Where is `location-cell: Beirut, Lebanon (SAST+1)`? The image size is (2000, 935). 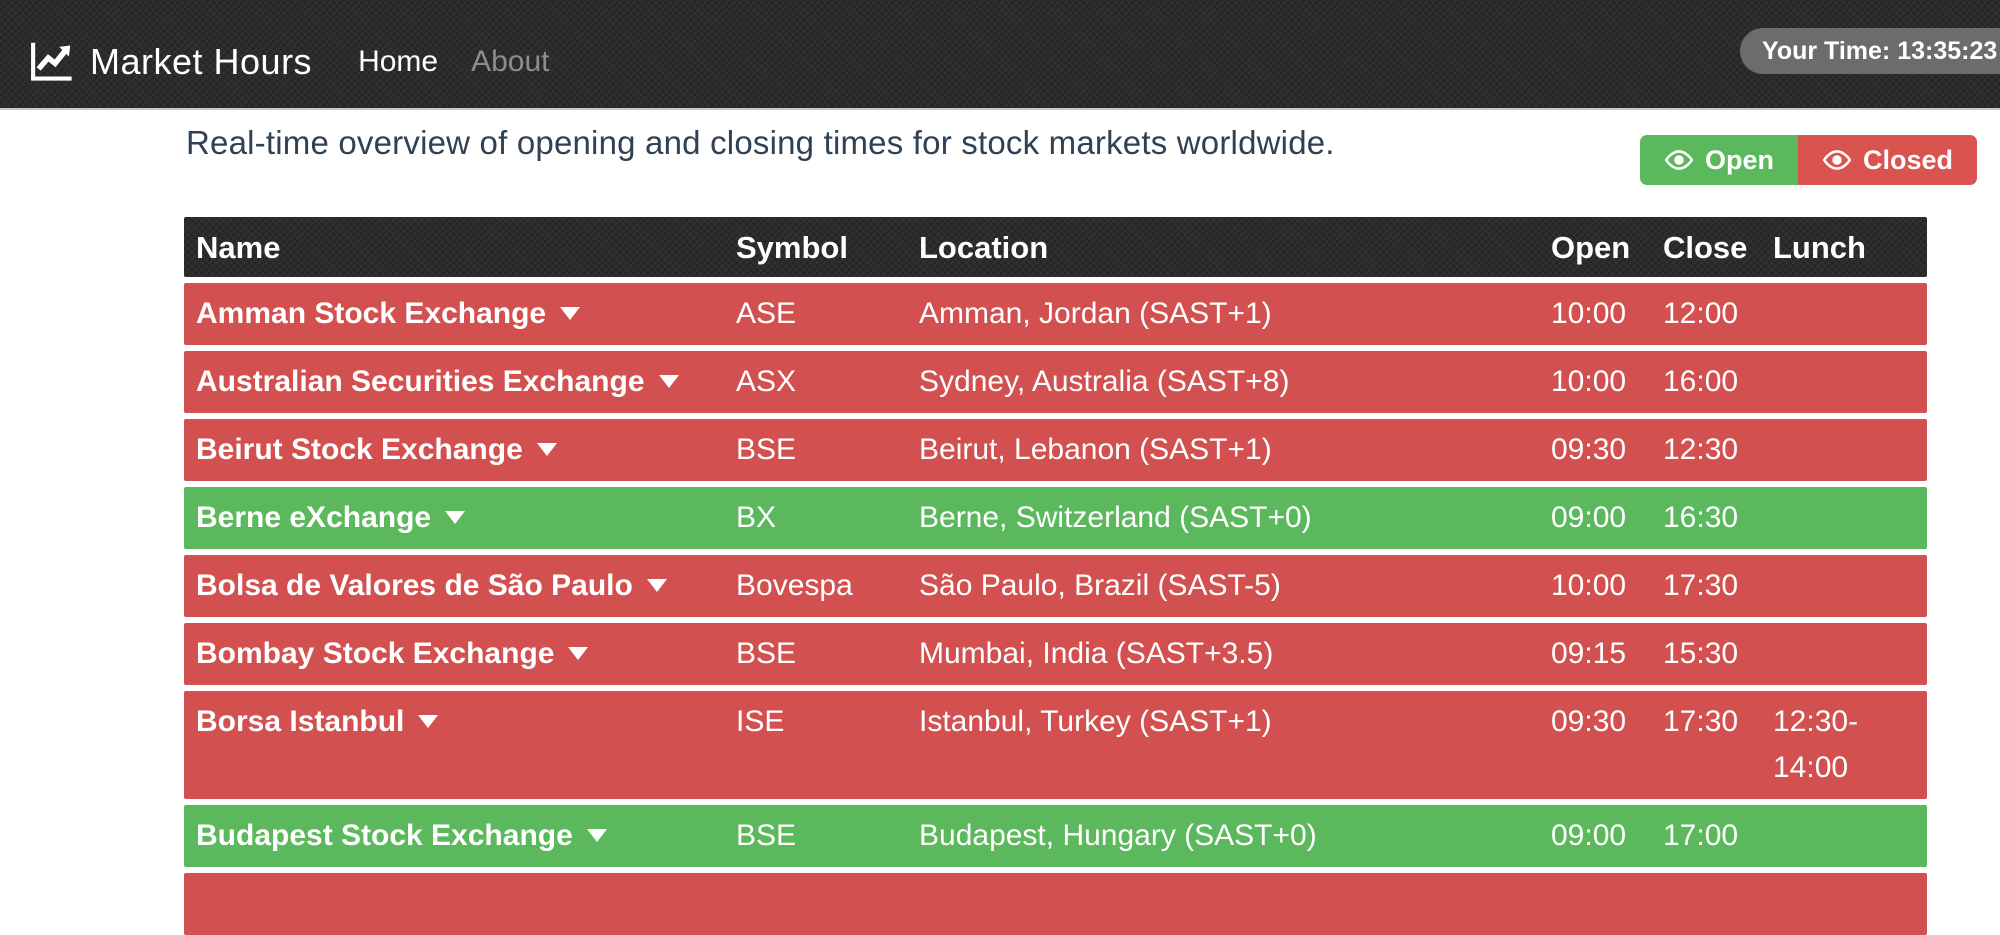 location-cell: Beirut, Lebanon (SAST+1) is located at coordinates (1095, 449).